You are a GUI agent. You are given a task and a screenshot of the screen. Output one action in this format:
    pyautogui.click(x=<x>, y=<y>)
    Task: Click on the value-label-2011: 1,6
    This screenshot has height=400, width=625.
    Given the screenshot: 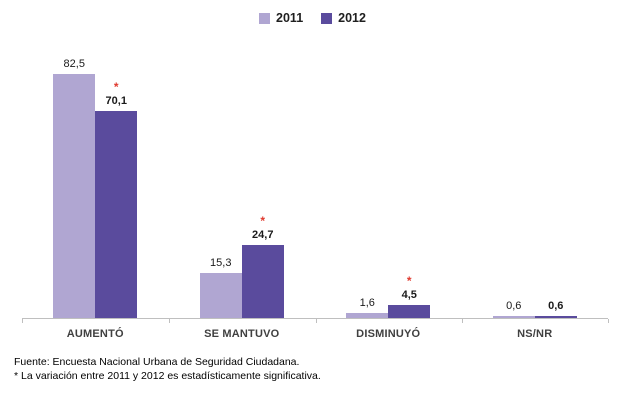 What is the action you would take?
    pyautogui.click(x=367, y=303)
    